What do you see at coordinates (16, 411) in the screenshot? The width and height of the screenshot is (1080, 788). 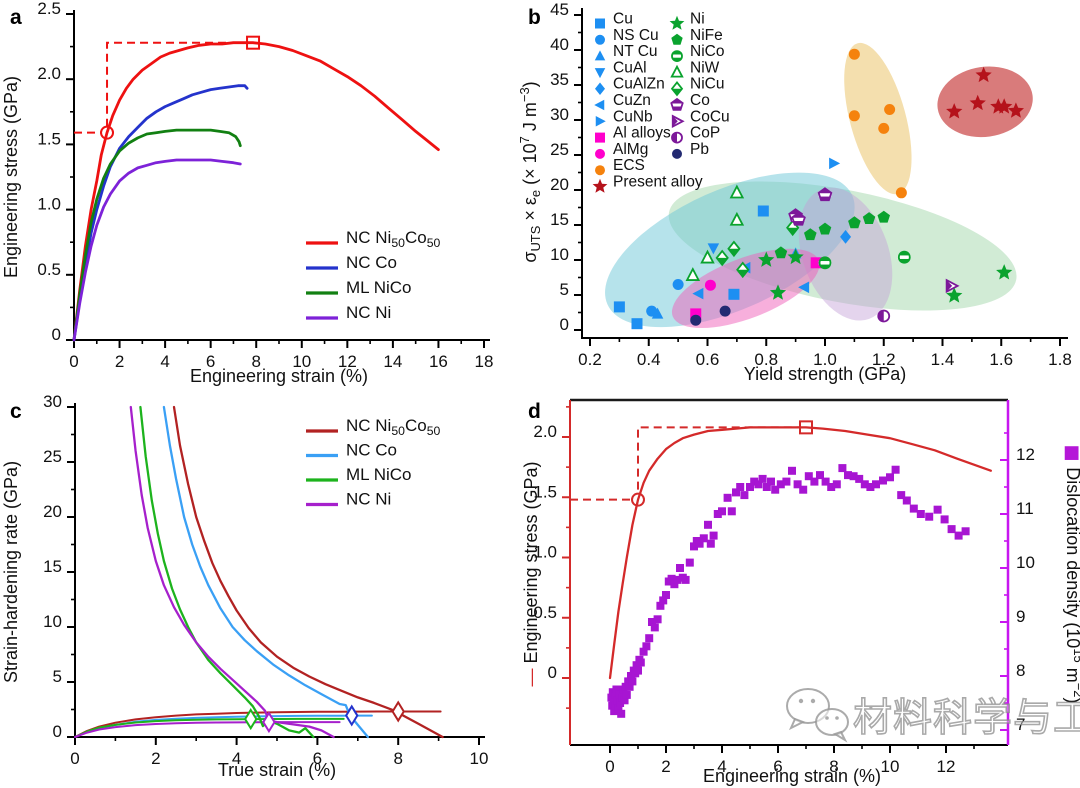 I see `panel-c-letter: c` at bounding box center [16, 411].